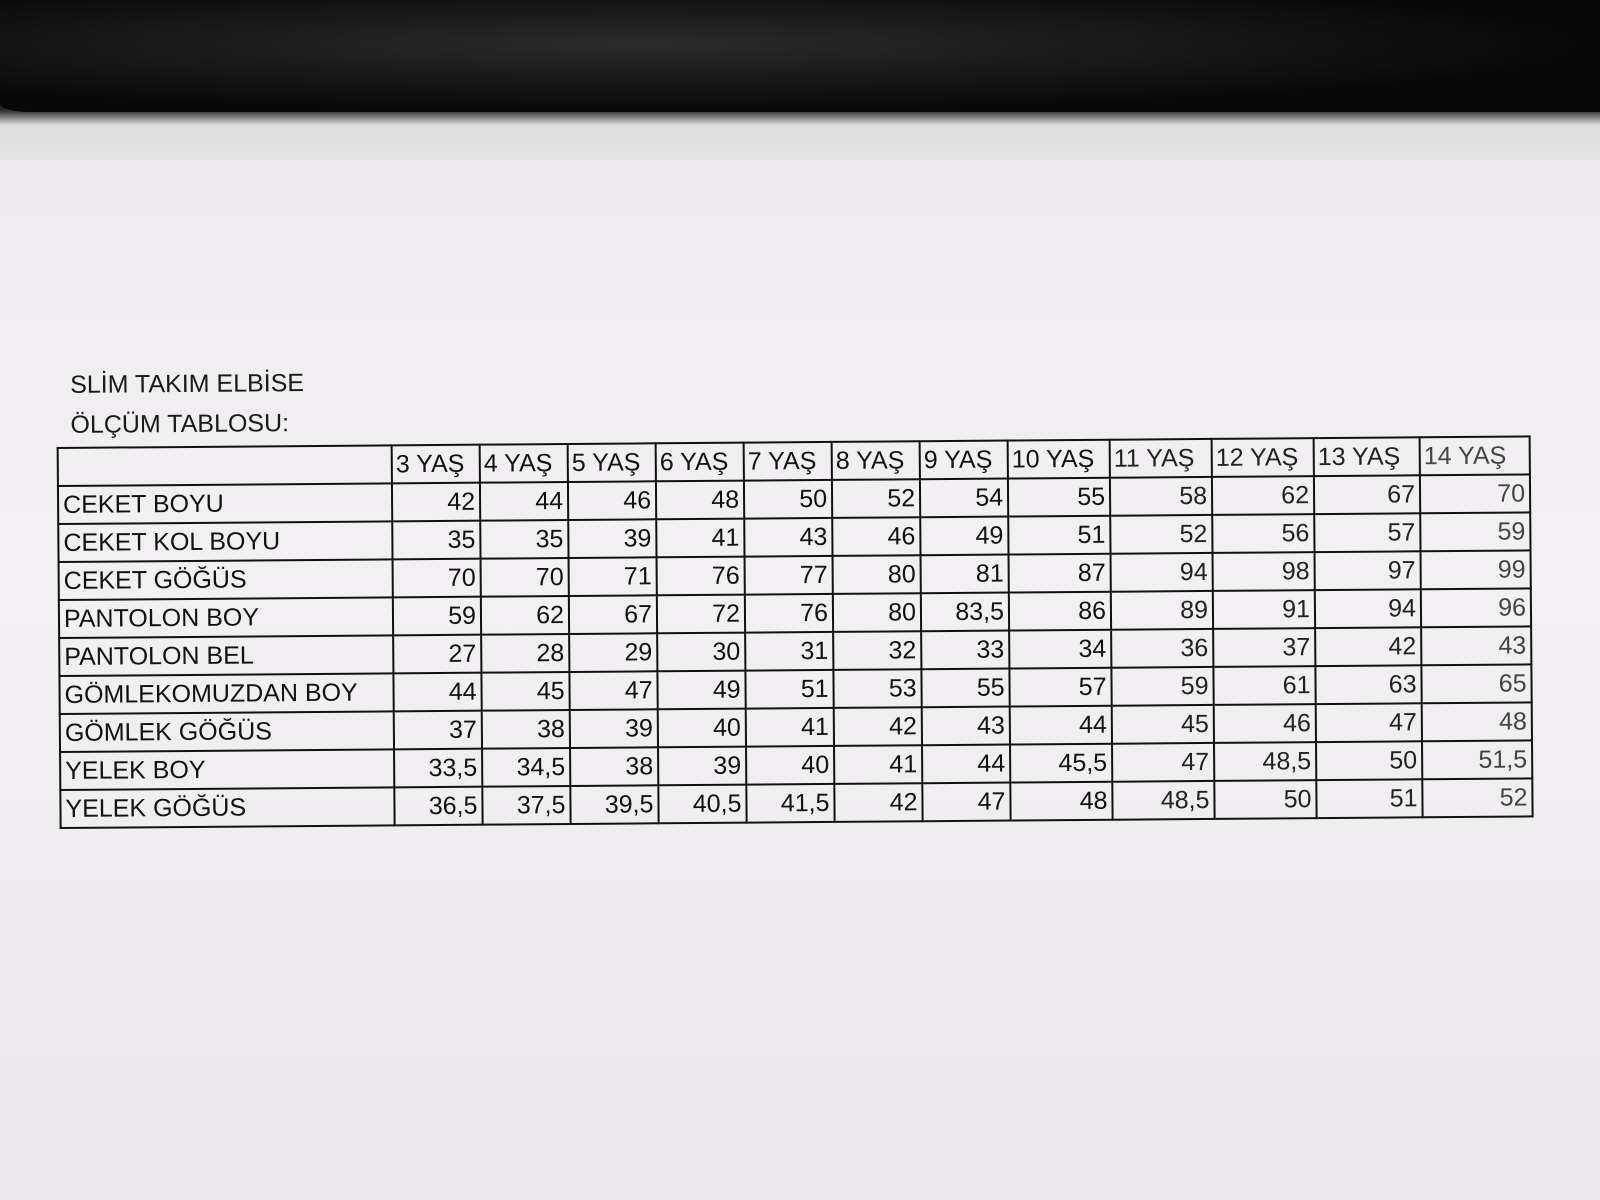  What do you see at coordinates (964, 574) in the screenshot?
I see `value-cell: 81` at bounding box center [964, 574].